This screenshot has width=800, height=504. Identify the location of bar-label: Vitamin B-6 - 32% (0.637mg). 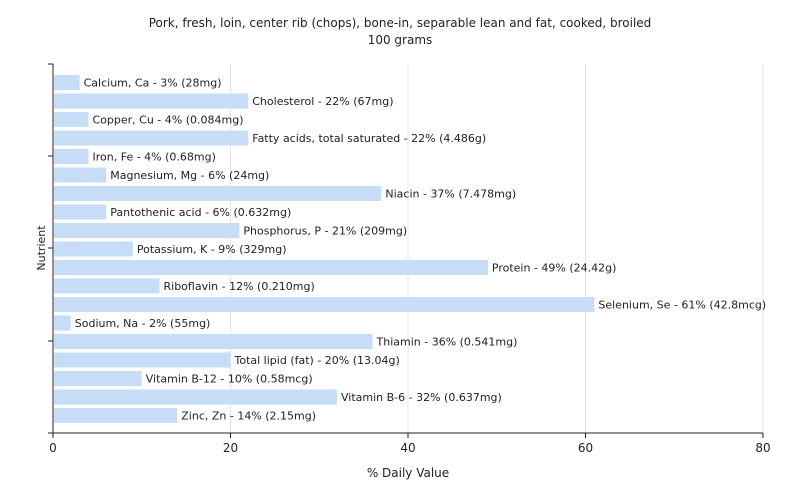
(421, 397).